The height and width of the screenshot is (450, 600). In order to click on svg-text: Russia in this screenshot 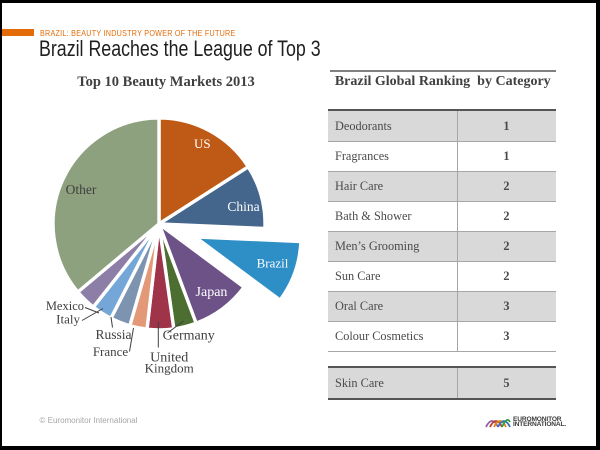, I will do `click(113, 334)`.